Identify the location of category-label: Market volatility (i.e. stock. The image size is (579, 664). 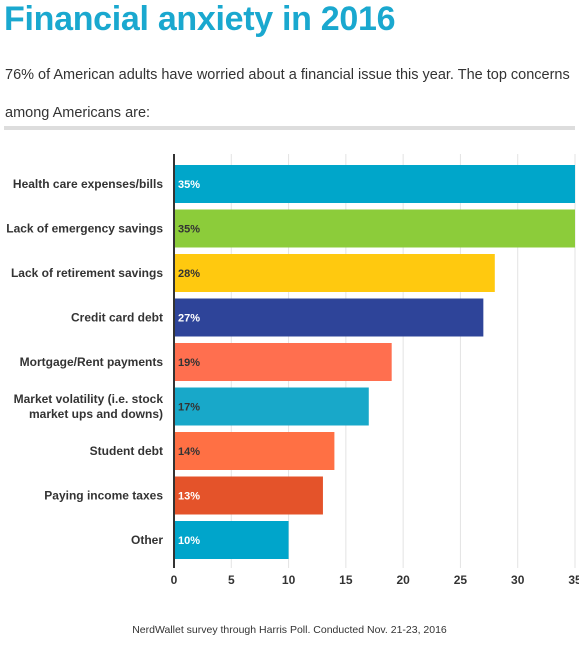
(89, 399).